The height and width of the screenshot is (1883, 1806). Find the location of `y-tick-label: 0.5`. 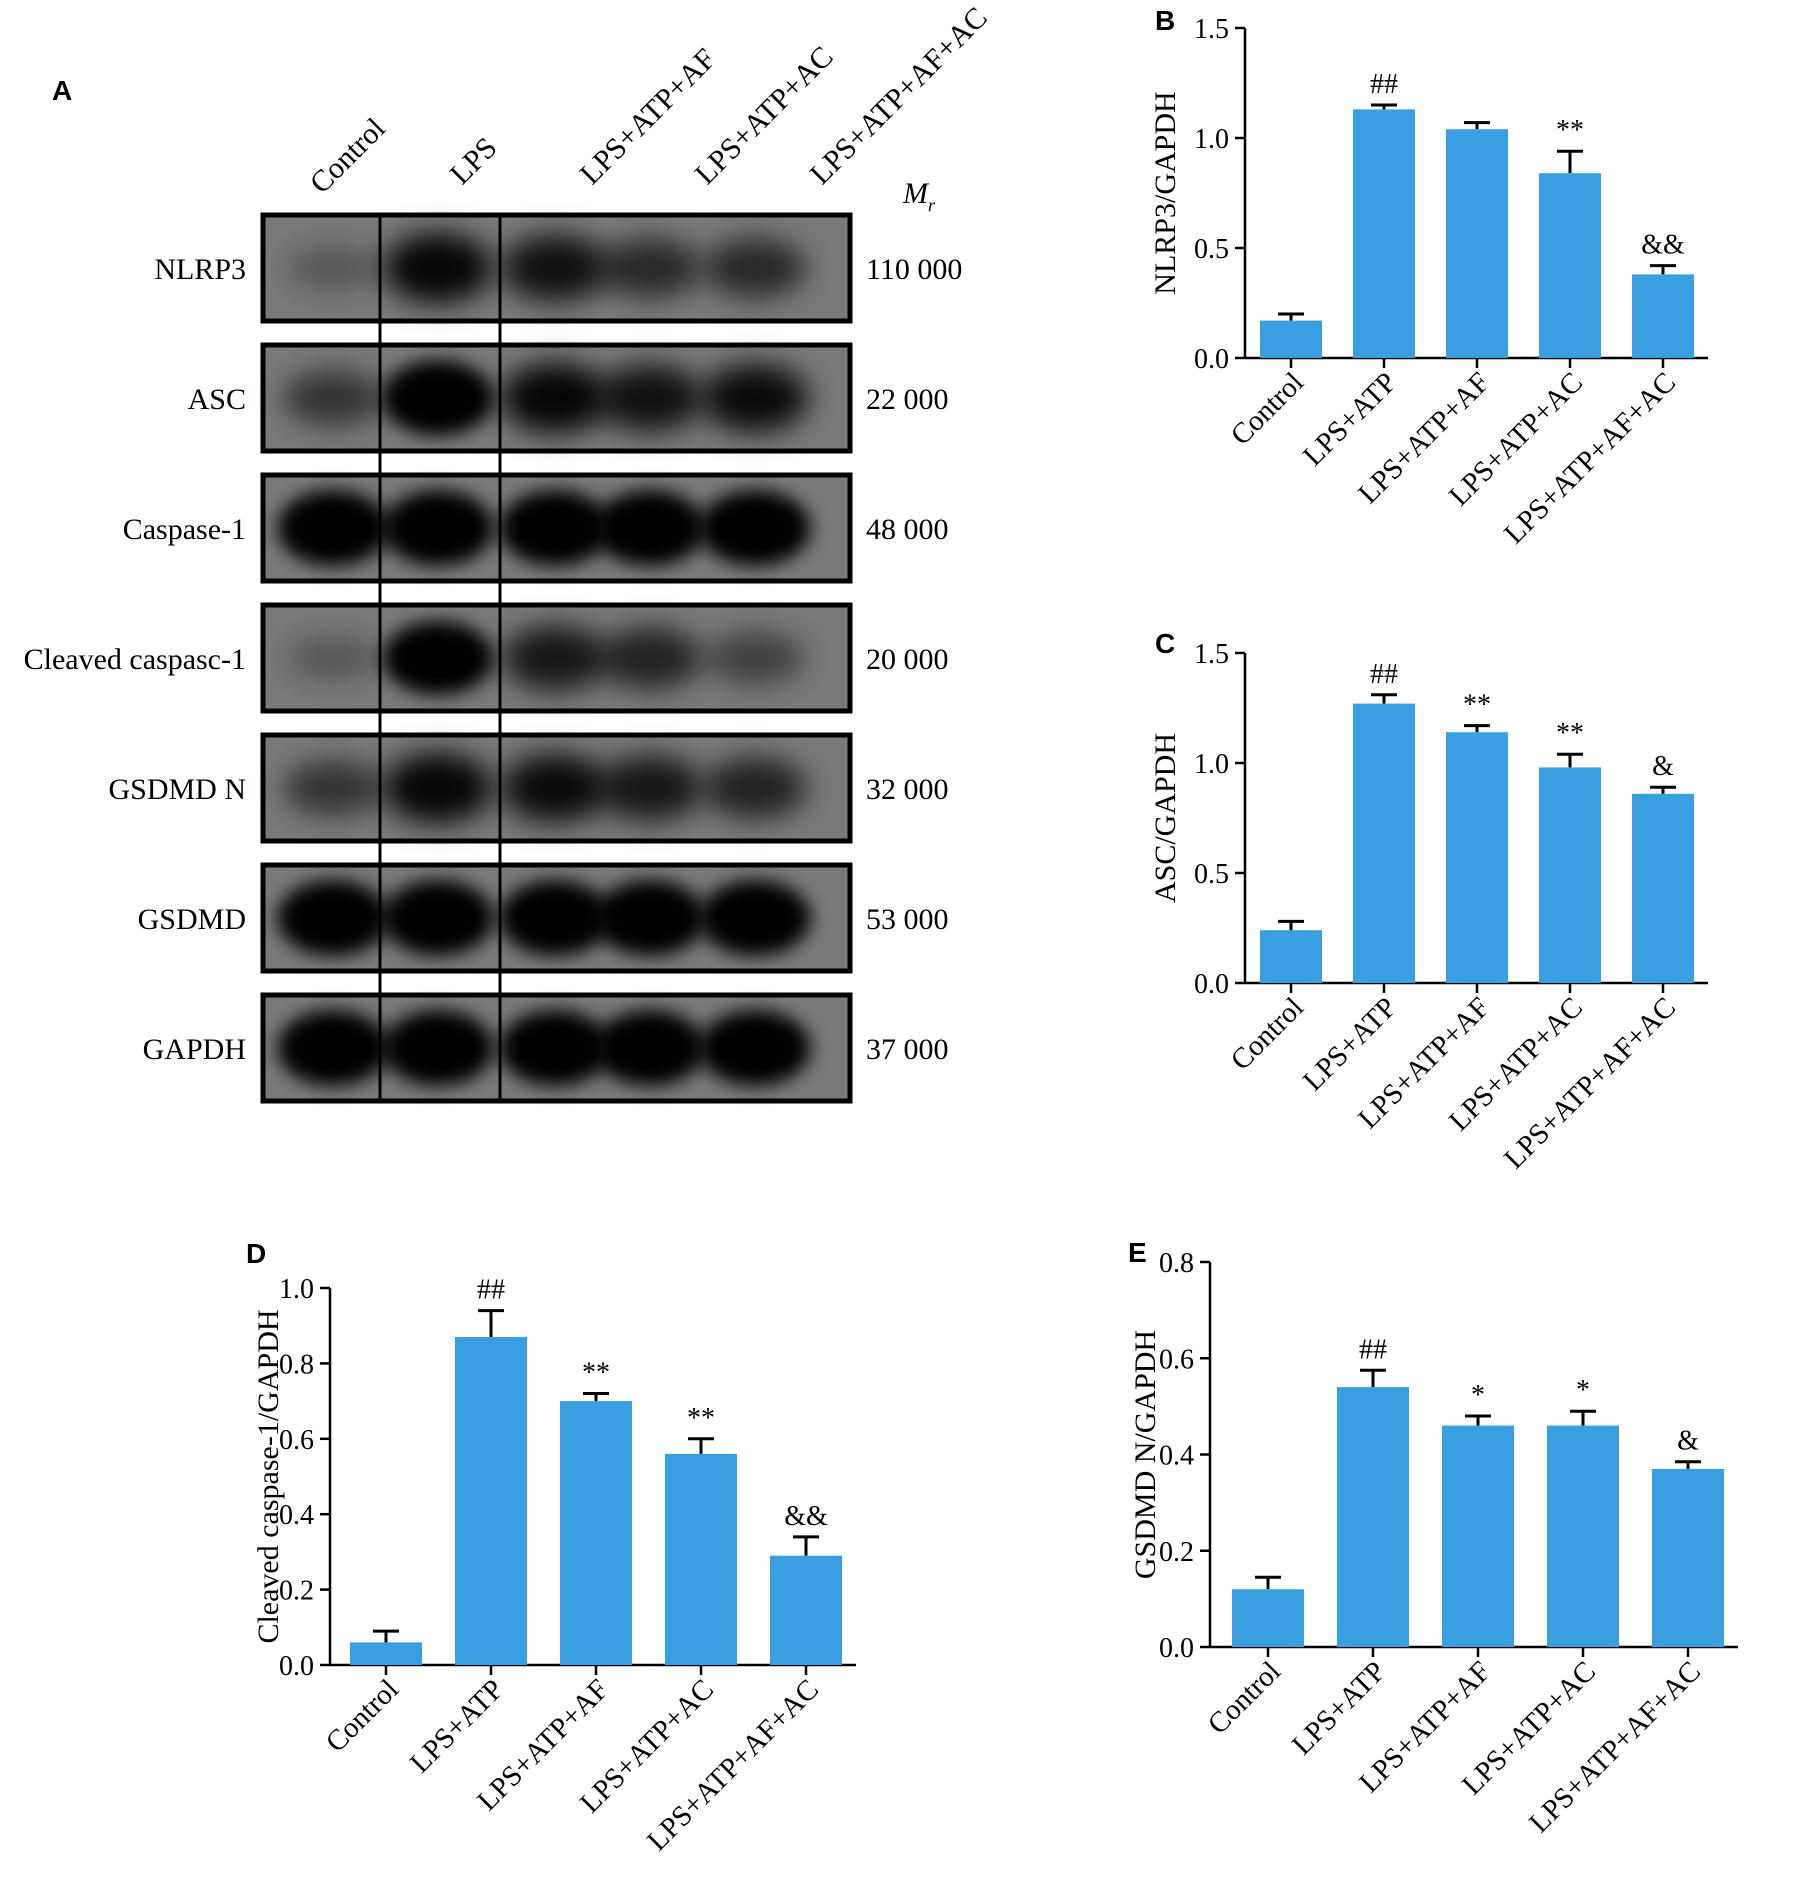

y-tick-label: 0.5 is located at coordinates (1211, 874).